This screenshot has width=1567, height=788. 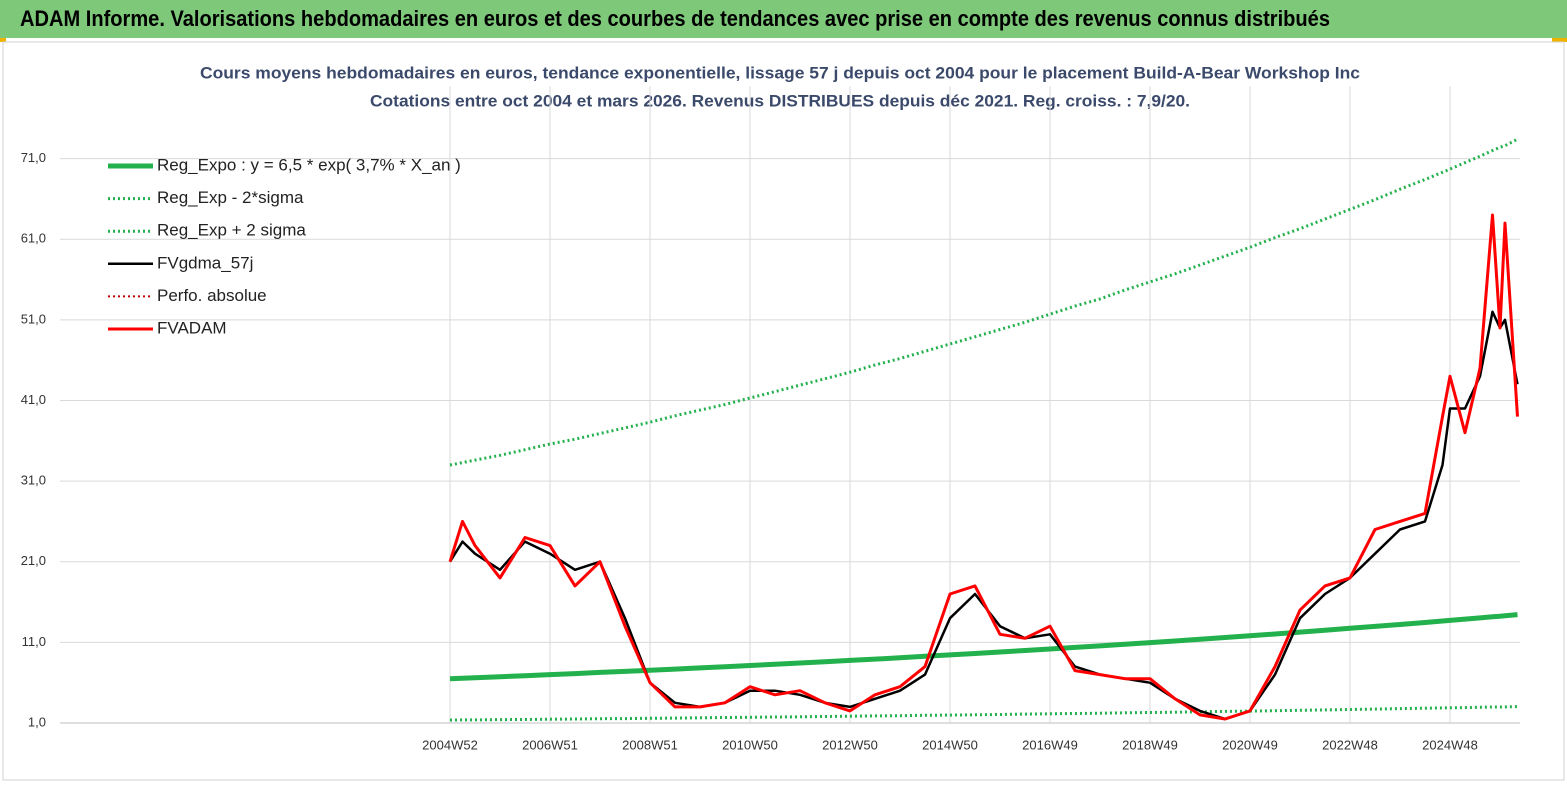 I want to click on legend-label: Reg_Exp - 2*sigma, so click(x=230, y=197).